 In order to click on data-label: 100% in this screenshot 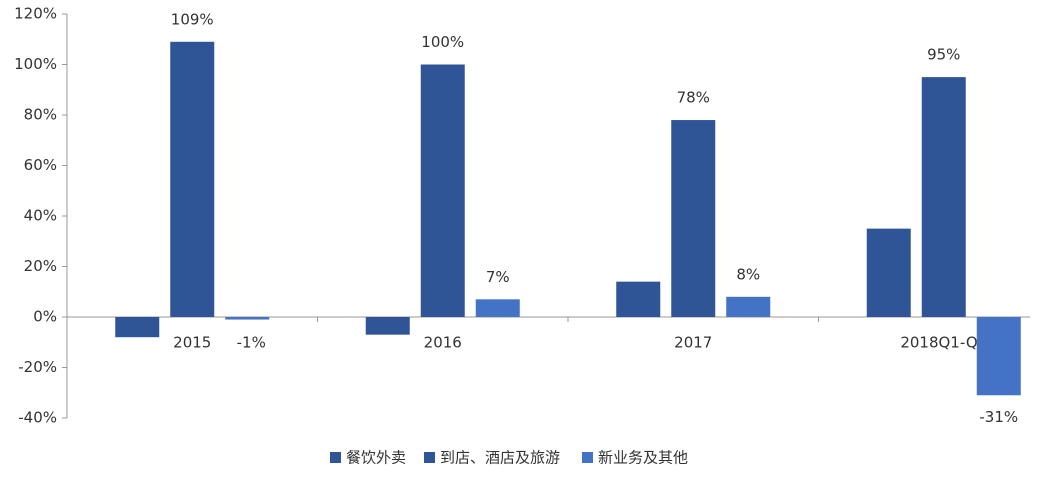, I will do `click(442, 42)`.